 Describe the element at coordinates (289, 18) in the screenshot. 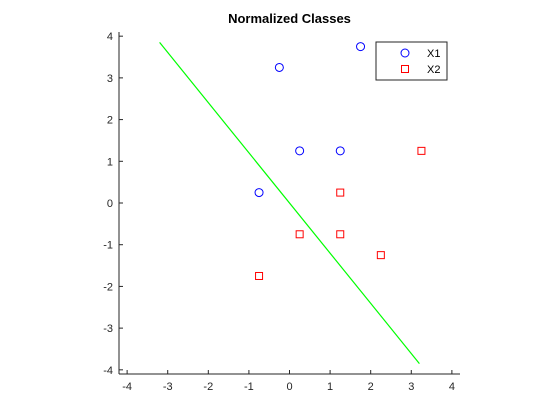

I see `chart-title: Normalized Classes` at that location.